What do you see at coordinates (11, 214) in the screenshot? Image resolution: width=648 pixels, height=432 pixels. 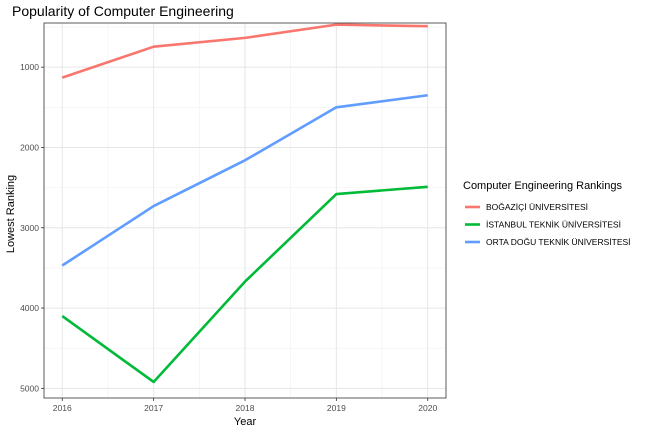 I see `y-axis-title: Lowest Ranking` at bounding box center [11, 214].